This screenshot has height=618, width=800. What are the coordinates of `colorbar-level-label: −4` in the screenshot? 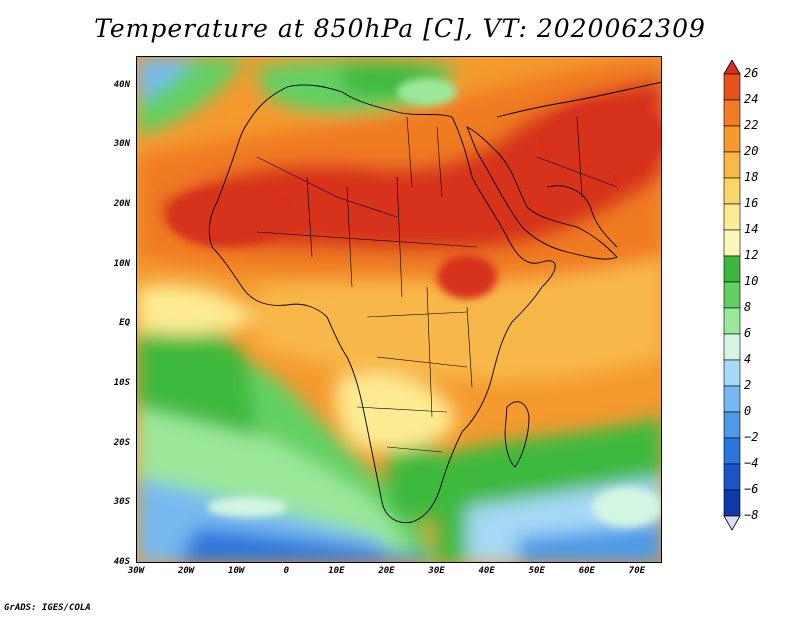 It's located at (751, 463).